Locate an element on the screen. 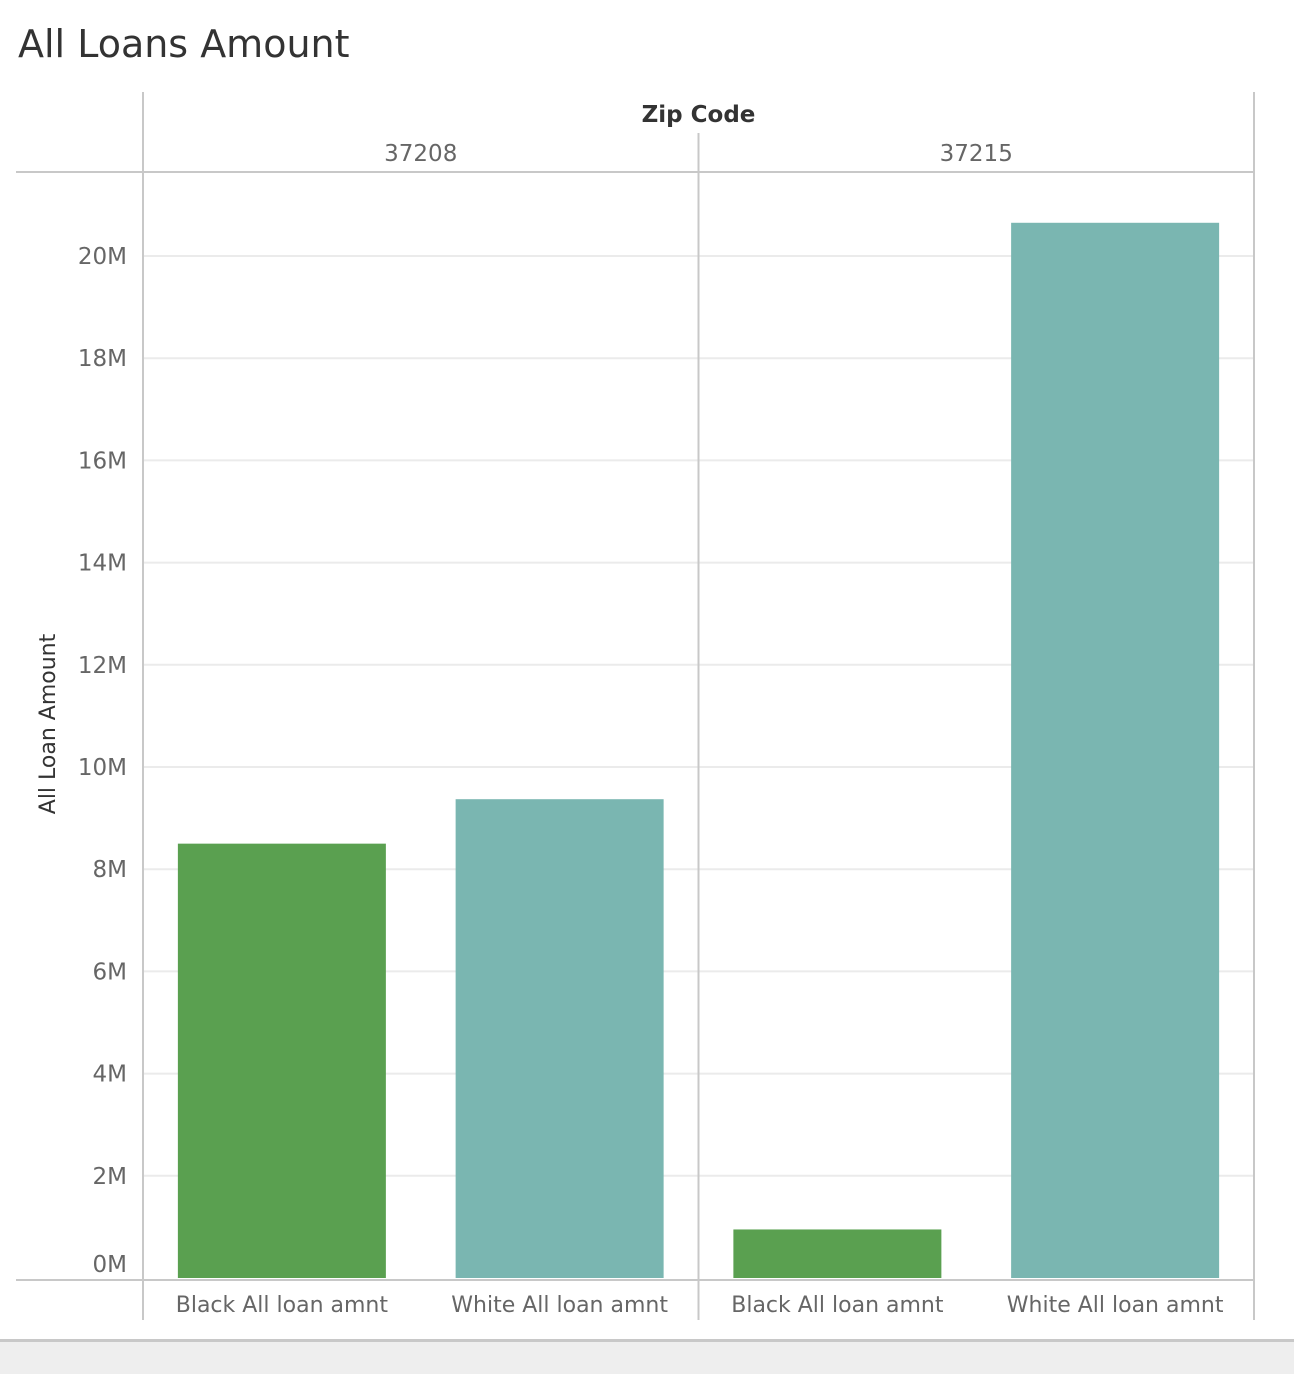 This screenshot has width=1294, height=1374. bottom-scrollbar-area is located at coordinates (647, 1357).